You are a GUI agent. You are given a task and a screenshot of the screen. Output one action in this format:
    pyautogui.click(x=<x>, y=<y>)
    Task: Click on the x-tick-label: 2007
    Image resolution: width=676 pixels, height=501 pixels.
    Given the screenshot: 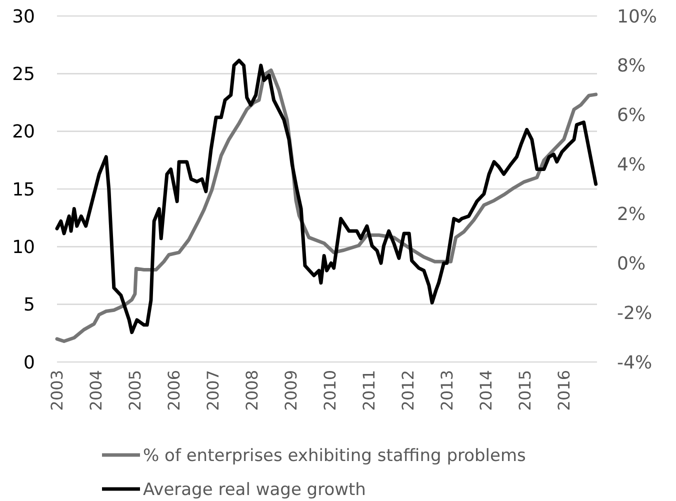 What is the action you would take?
    pyautogui.click(x=213, y=390)
    